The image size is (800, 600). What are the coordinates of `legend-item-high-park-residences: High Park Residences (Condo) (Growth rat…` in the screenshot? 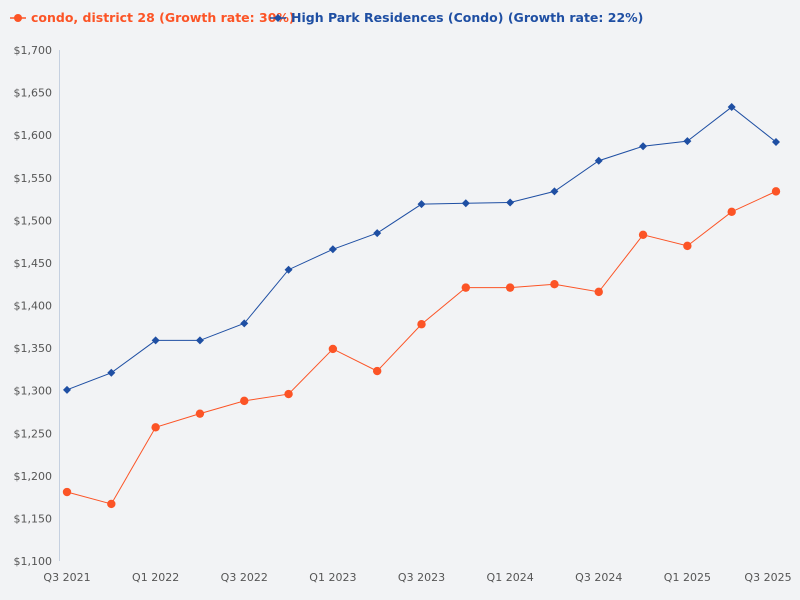 It's located at (456, 17).